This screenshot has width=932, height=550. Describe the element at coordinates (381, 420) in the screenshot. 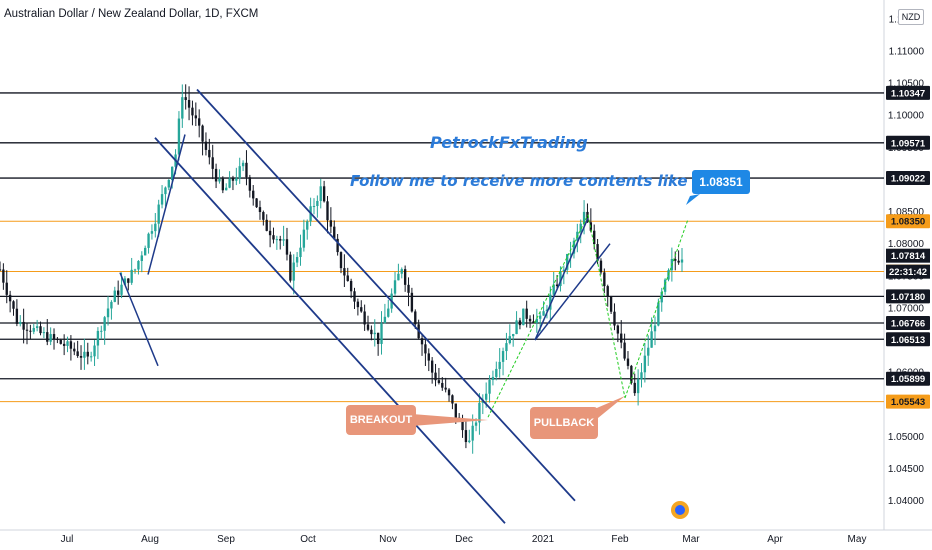

I see `breakout-callout: BREAKOUT` at that location.